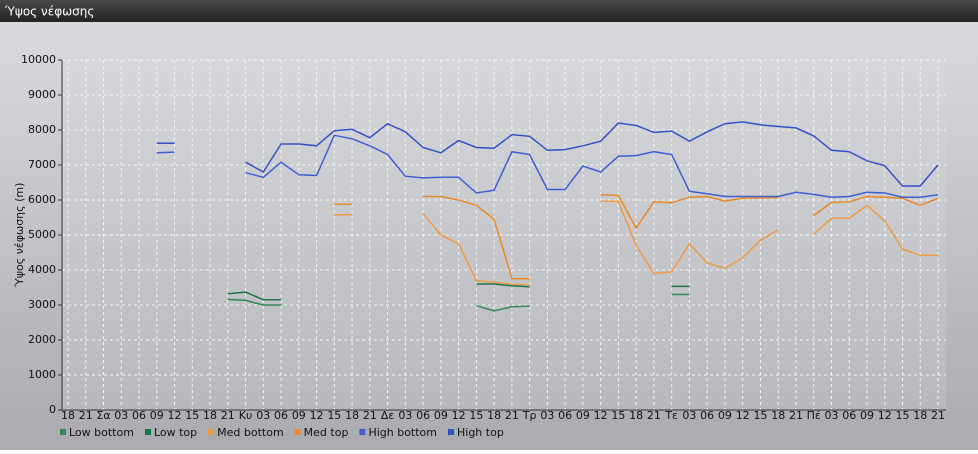 The height and width of the screenshot is (454, 978). What do you see at coordinates (42, 129) in the screenshot?
I see `y-tick-label: 8000` at bounding box center [42, 129].